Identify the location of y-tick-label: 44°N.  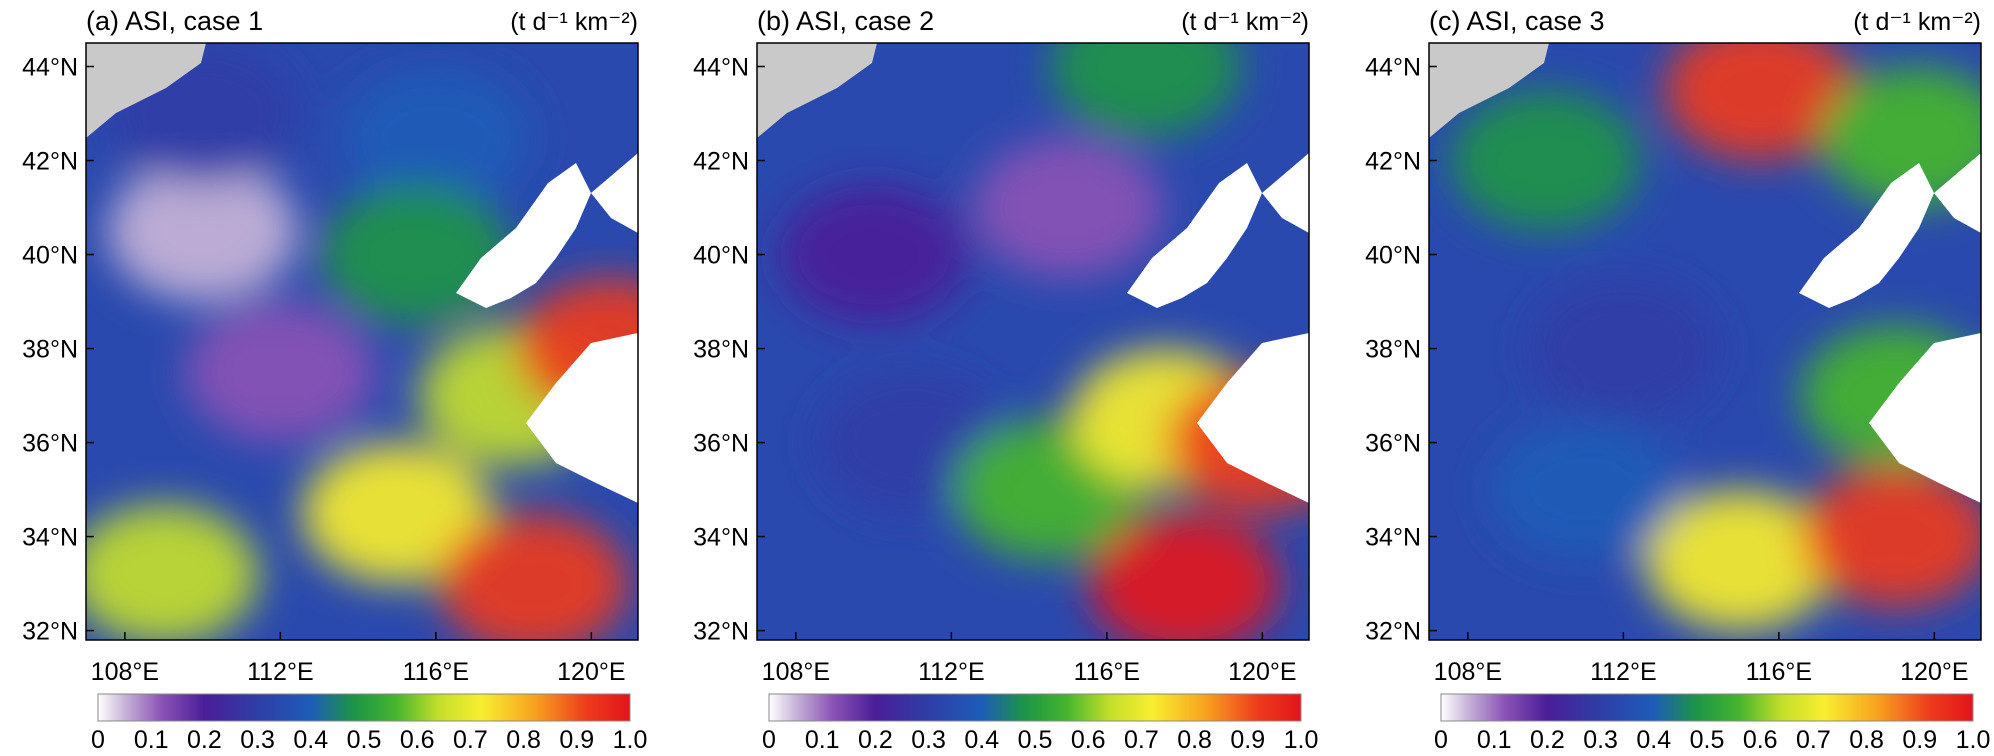
(50, 68).